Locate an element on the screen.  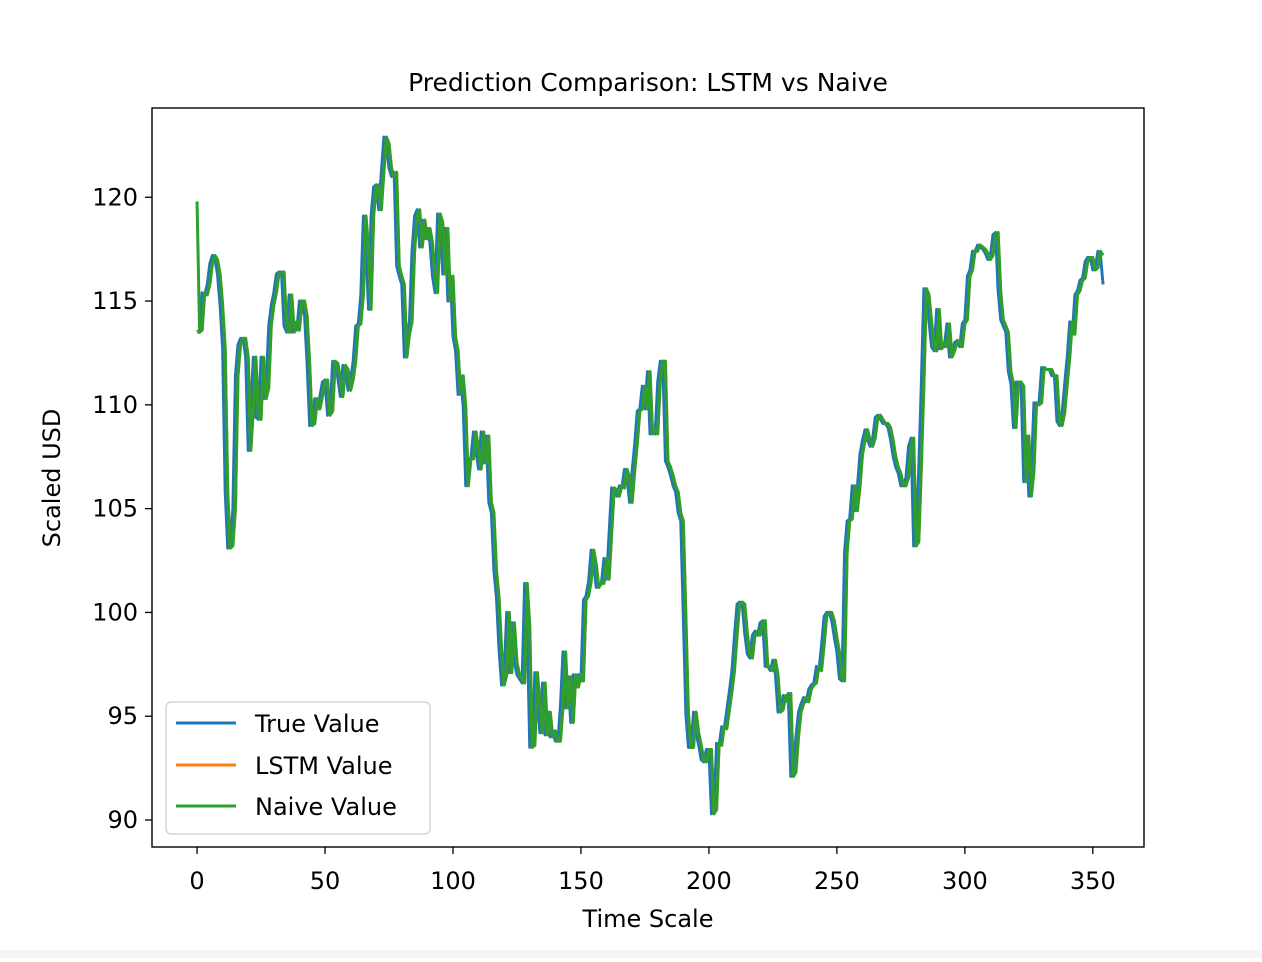
y-tick-label: 95 is located at coordinates (122, 716).